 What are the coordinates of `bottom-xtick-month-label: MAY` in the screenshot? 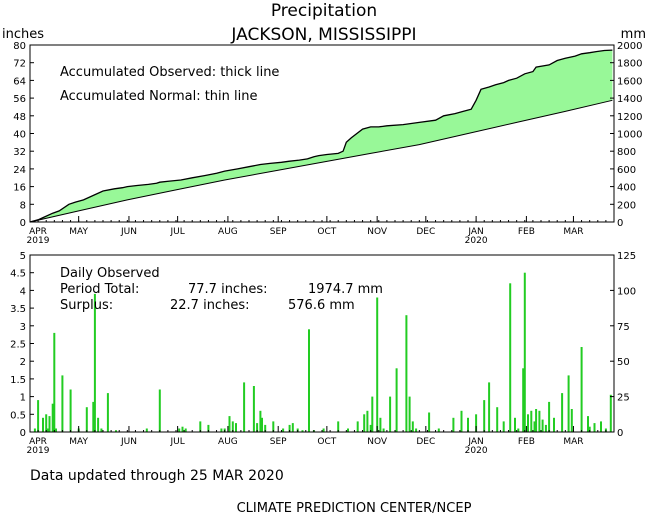 It's located at (78, 442).